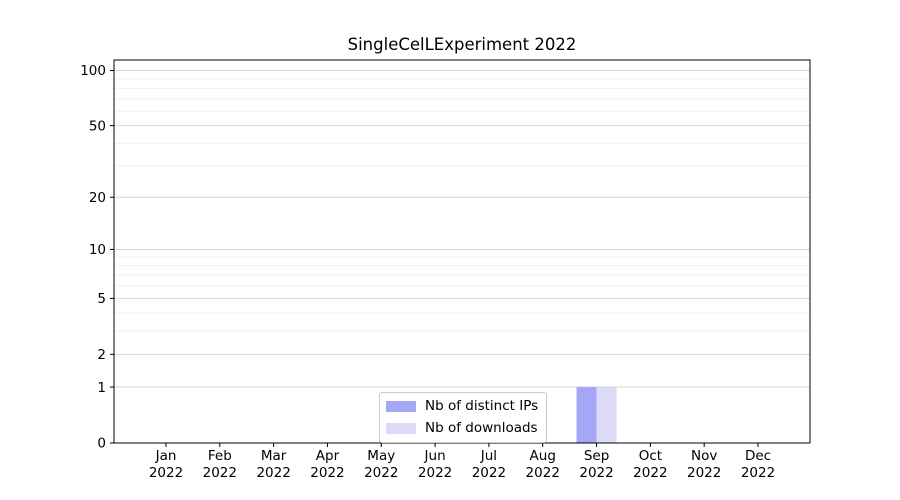 The image size is (900, 500). I want to click on x-tick-label-month: Dec, so click(758, 456).